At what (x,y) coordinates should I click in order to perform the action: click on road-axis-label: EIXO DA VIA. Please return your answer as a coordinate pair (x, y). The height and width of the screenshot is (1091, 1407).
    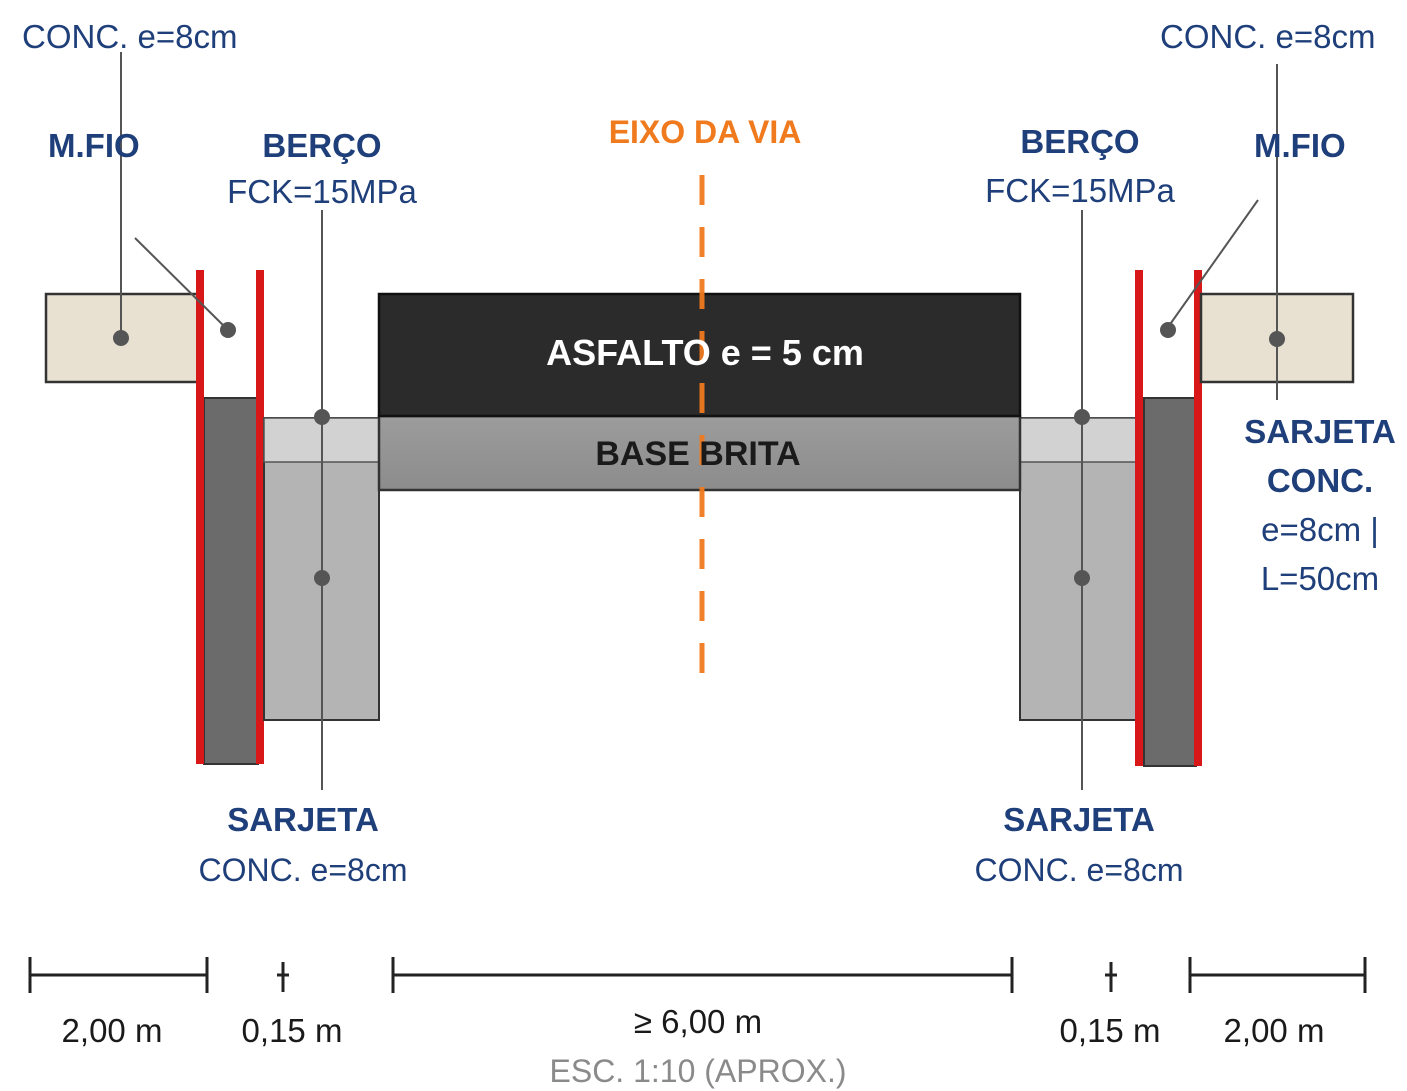
    Looking at the image, I should click on (705, 132).